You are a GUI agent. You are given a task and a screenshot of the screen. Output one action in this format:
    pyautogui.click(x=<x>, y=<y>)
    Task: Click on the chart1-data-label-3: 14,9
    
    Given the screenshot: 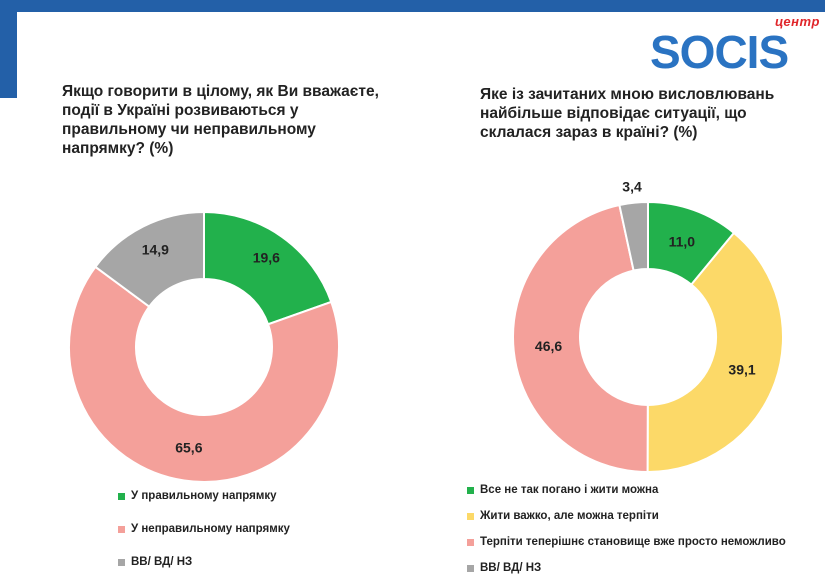 What is the action you would take?
    pyautogui.click(x=155, y=249)
    